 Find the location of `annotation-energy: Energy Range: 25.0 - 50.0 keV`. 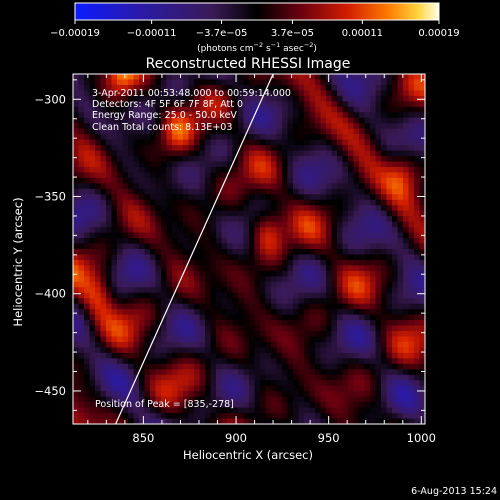

annotation-energy: Energy Range: 25.0 - 50.0 keV is located at coordinates (164, 115).